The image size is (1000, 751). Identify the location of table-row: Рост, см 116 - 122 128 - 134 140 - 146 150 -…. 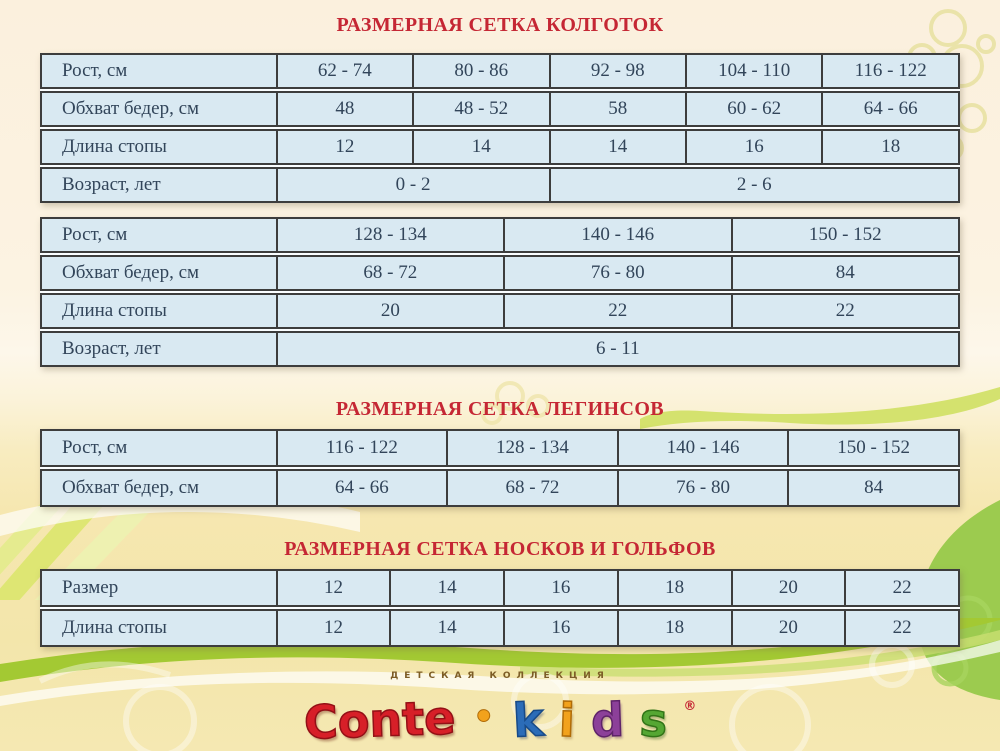
(500, 448).